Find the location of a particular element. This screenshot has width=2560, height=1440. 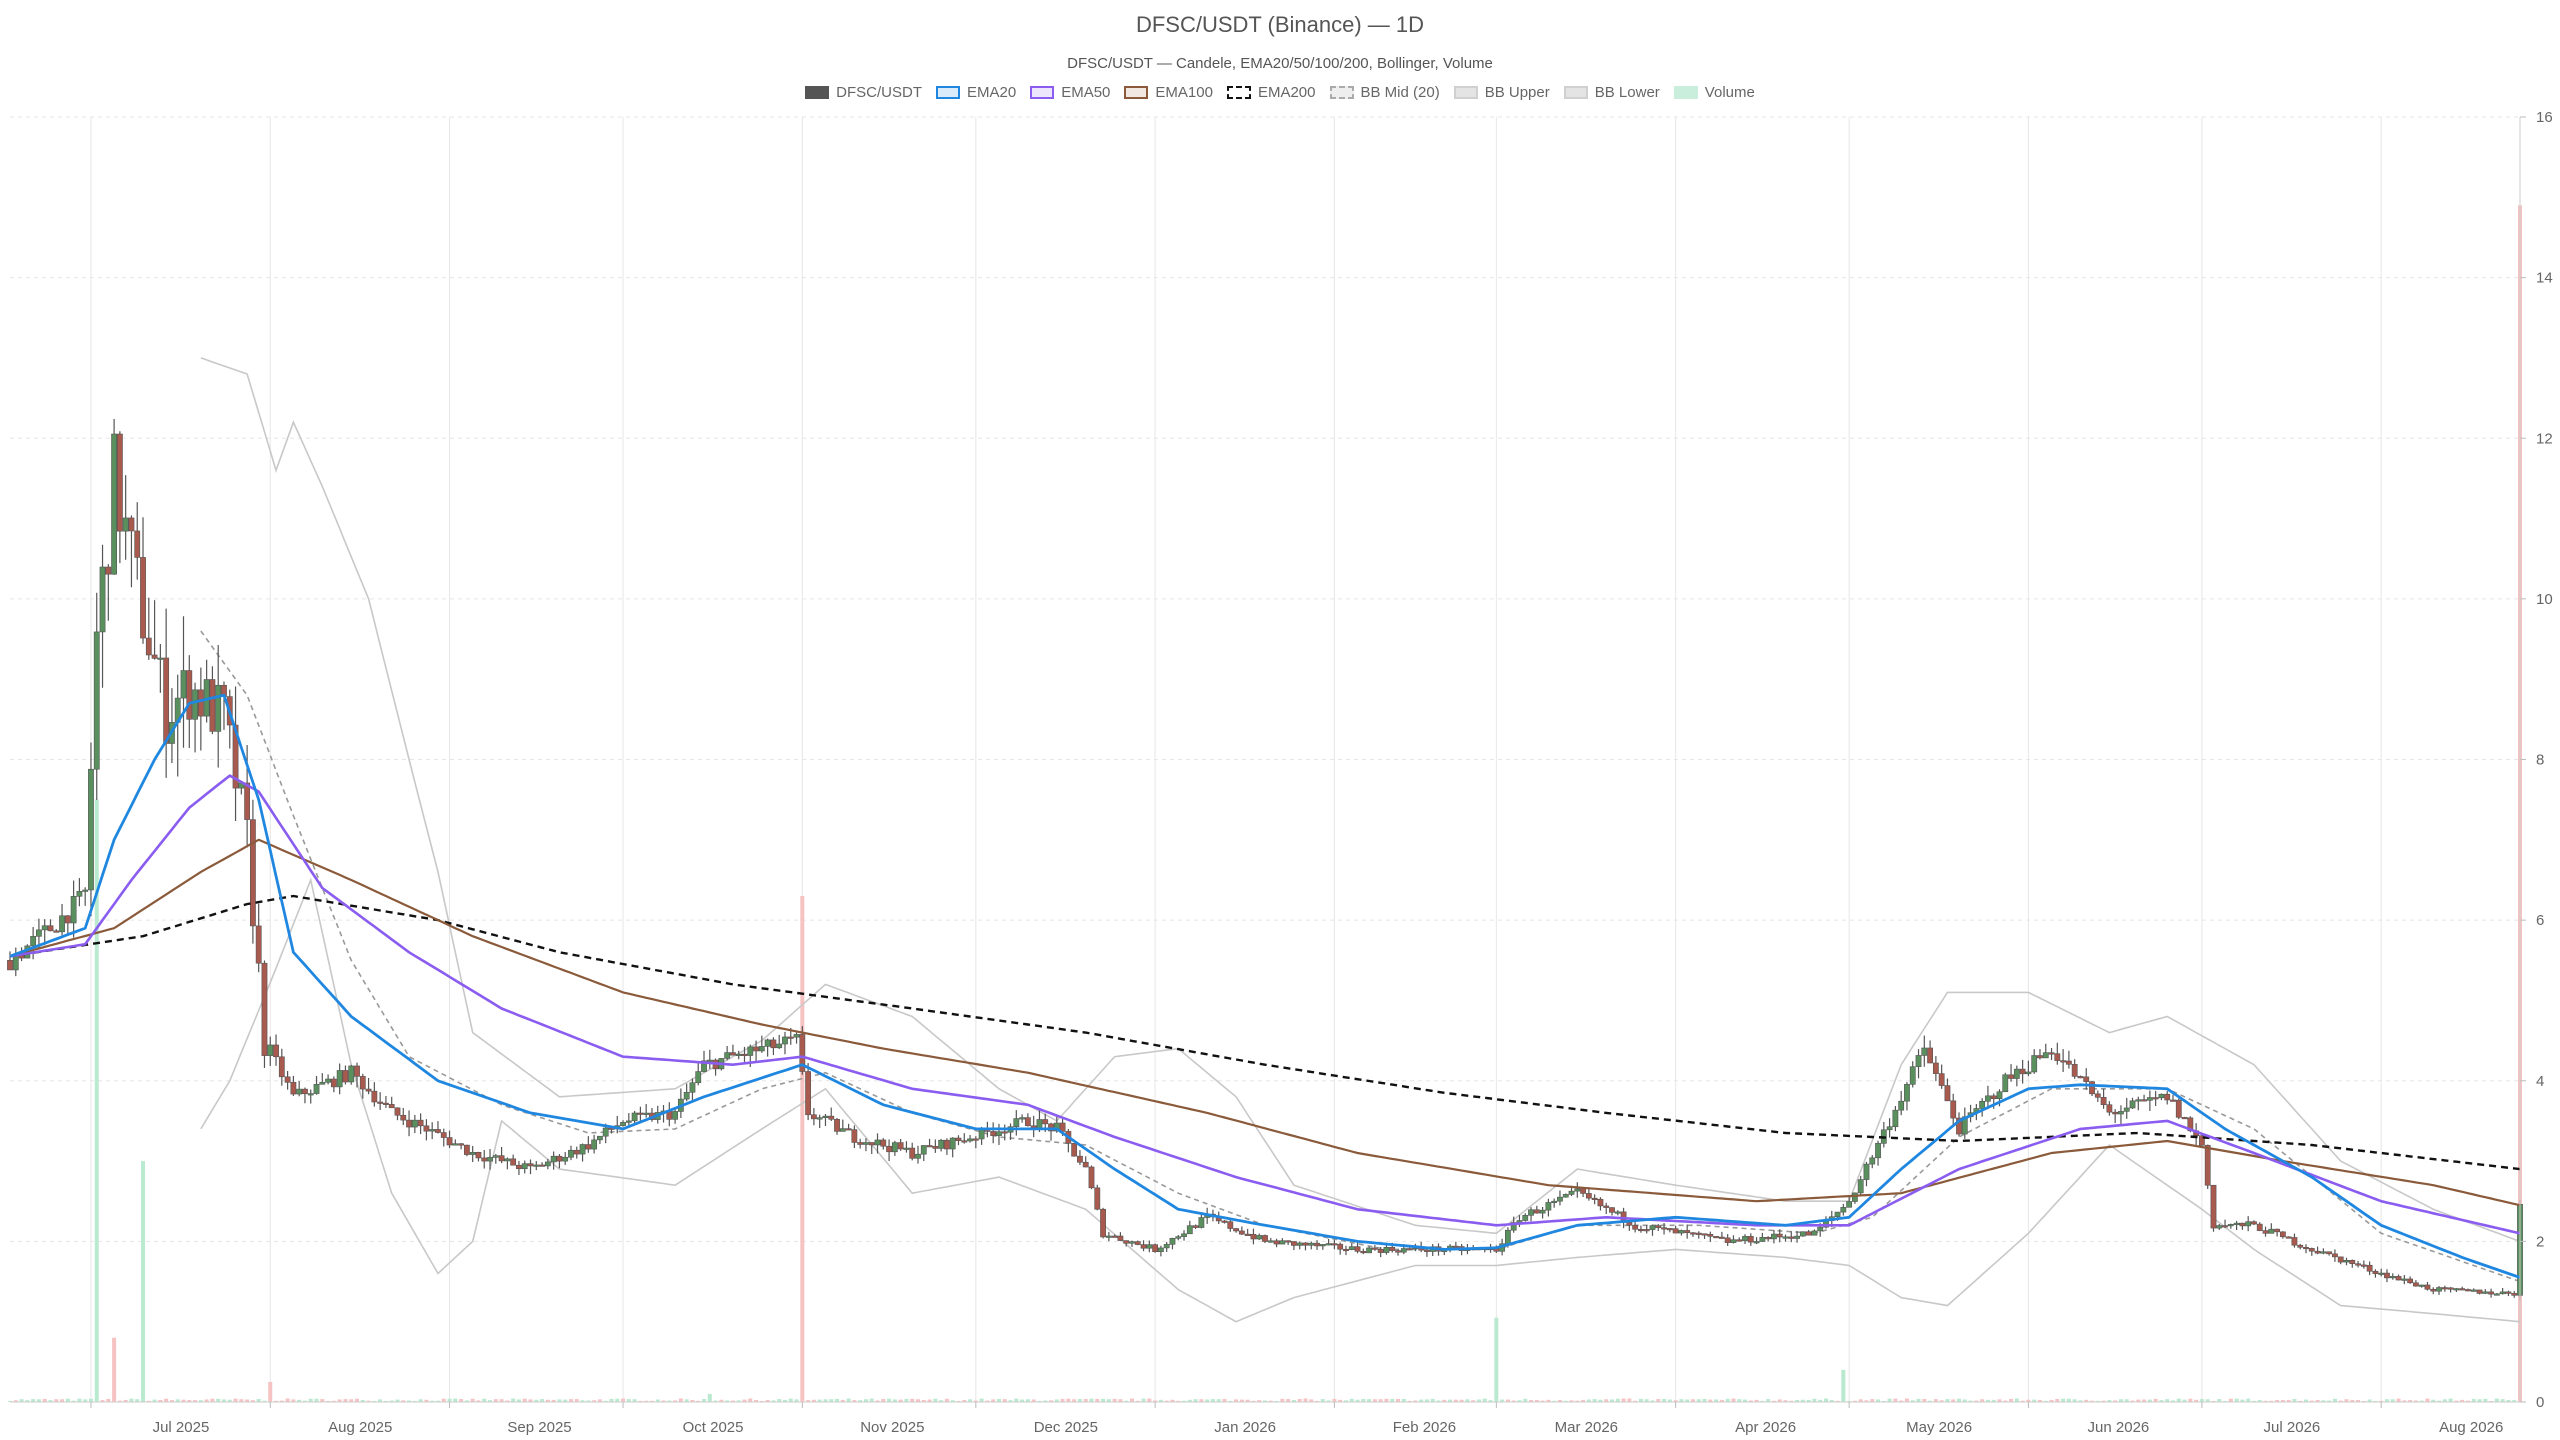

legend-swatch is located at coordinates (1575, 92).